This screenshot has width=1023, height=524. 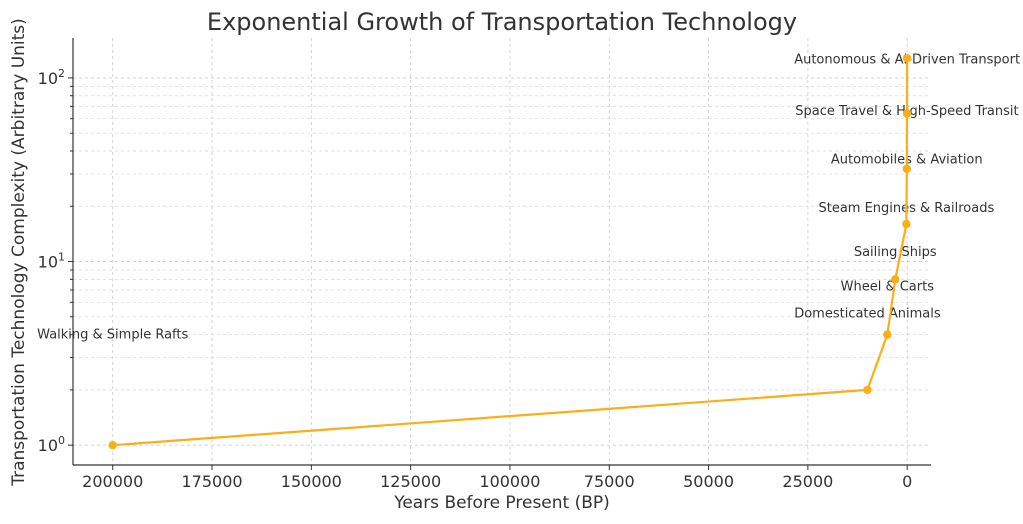 What do you see at coordinates (112, 335) in the screenshot?
I see `annotation-label: Walking & Simple Rafts` at bounding box center [112, 335].